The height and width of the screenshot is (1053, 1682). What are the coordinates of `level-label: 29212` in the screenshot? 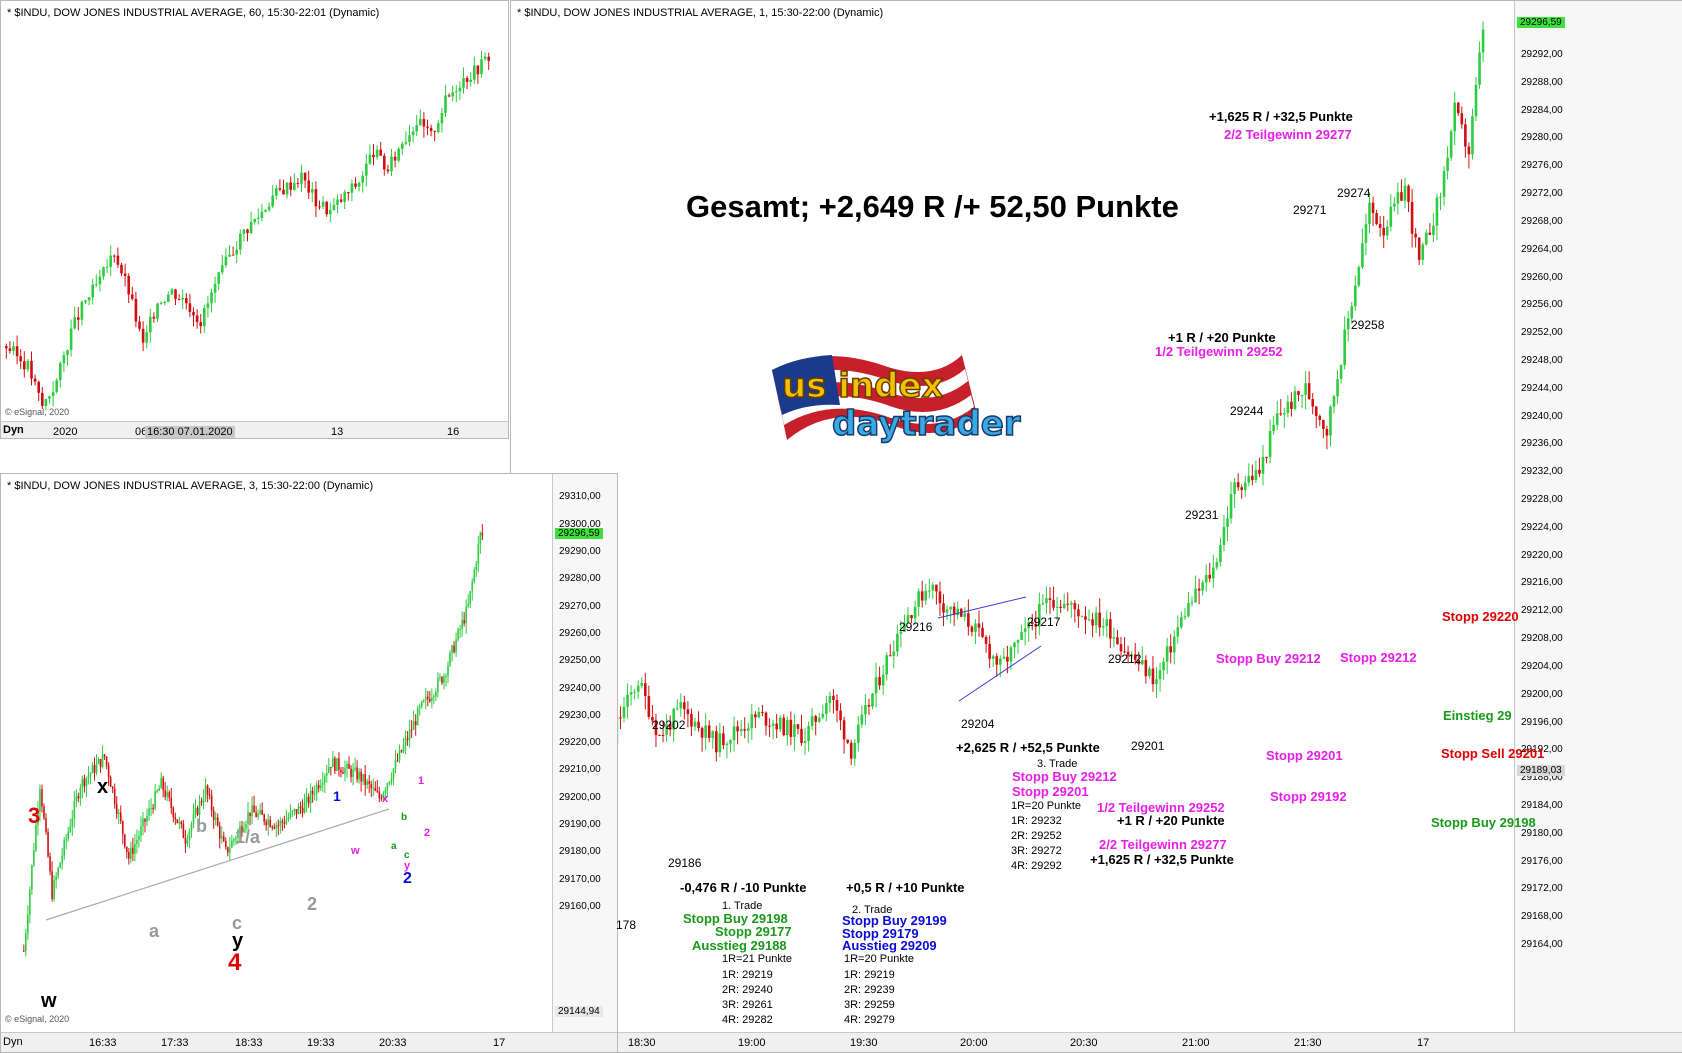 It's located at (1125, 659).